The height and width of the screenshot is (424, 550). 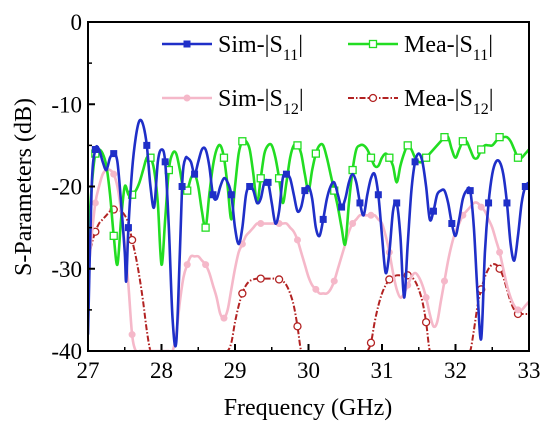 What do you see at coordinates (24, 187) in the screenshot?
I see `y-axis-title: S-Parameters (dB)` at bounding box center [24, 187].